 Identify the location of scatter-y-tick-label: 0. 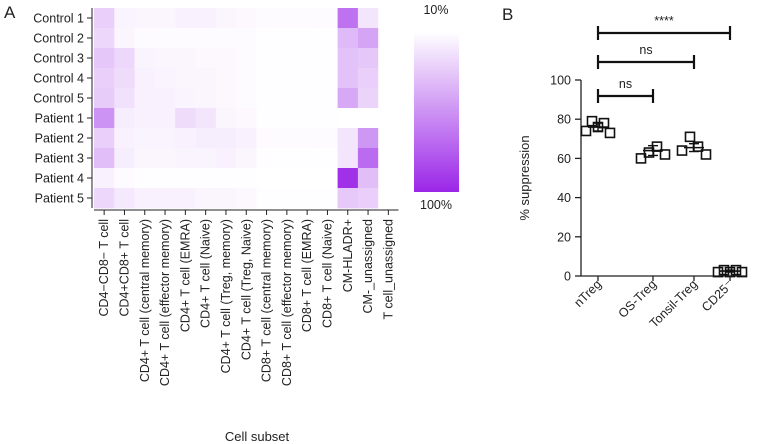
(567, 277).